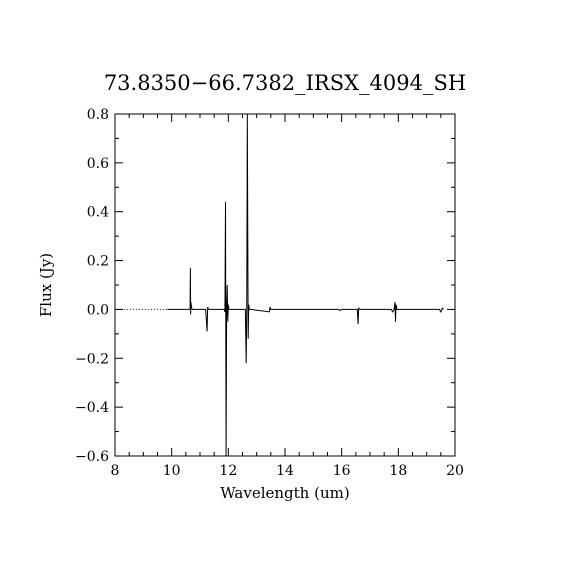 This screenshot has height=570, width=570. Describe the element at coordinates (228, 471) in the screenshot. I see `x-tick-label: 12` at that location.